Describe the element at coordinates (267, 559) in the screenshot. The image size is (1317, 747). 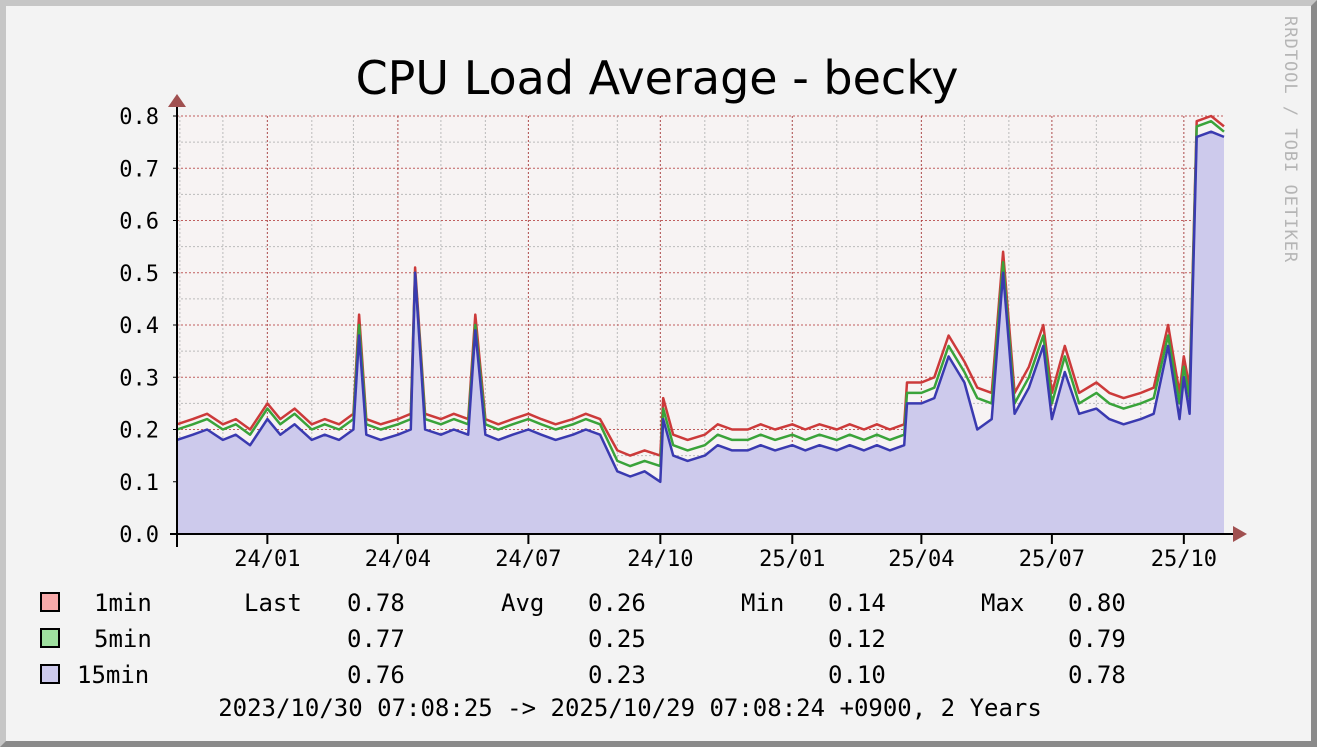
I see `x-tick-label: 24/01` at that location.